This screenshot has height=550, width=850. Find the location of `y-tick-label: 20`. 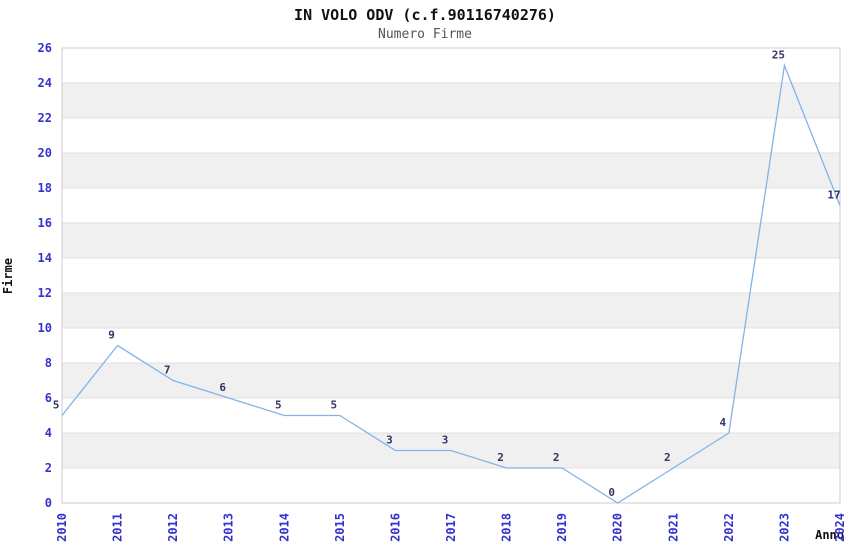

y-tick-label: 20 is located at coordinates (45, 153).